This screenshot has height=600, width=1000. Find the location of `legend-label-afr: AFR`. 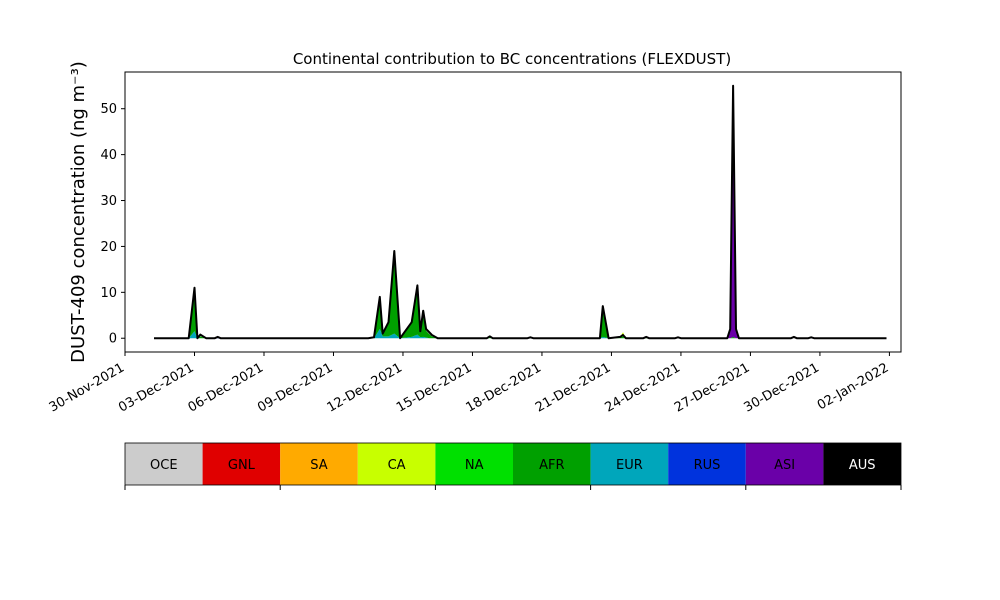

legend-label-afr: AFR is located at coordinates (551, 465).